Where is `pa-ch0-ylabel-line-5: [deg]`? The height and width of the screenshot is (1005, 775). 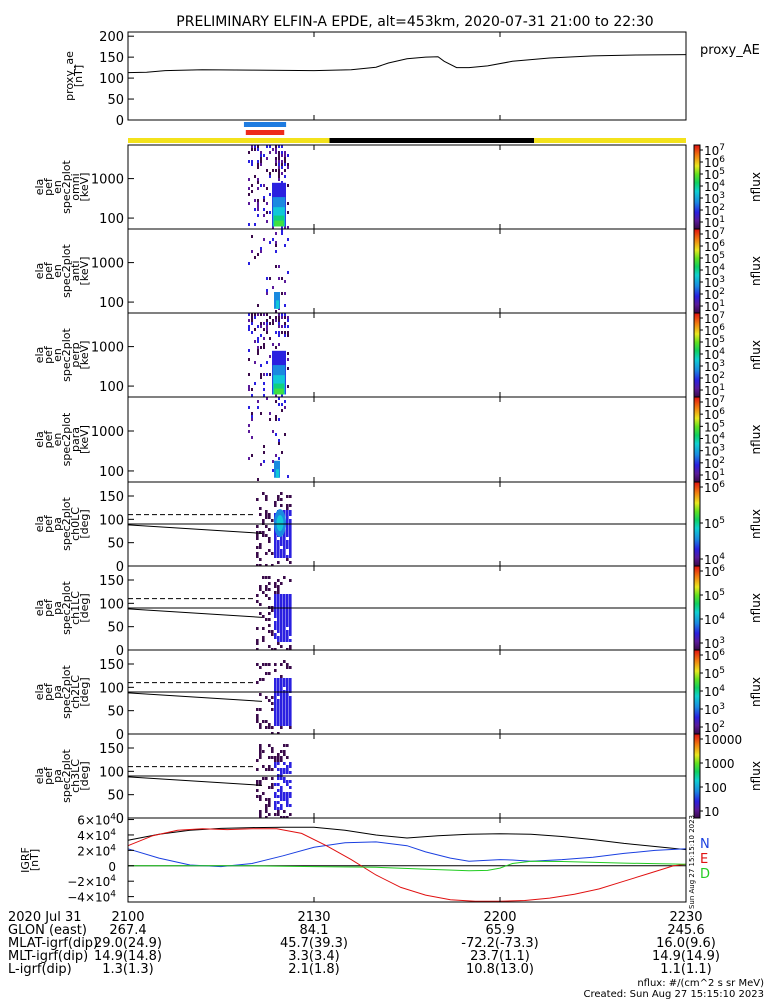 pa-ch0-ylabel-line-5: [deg] is located at coordinates (84, 523).